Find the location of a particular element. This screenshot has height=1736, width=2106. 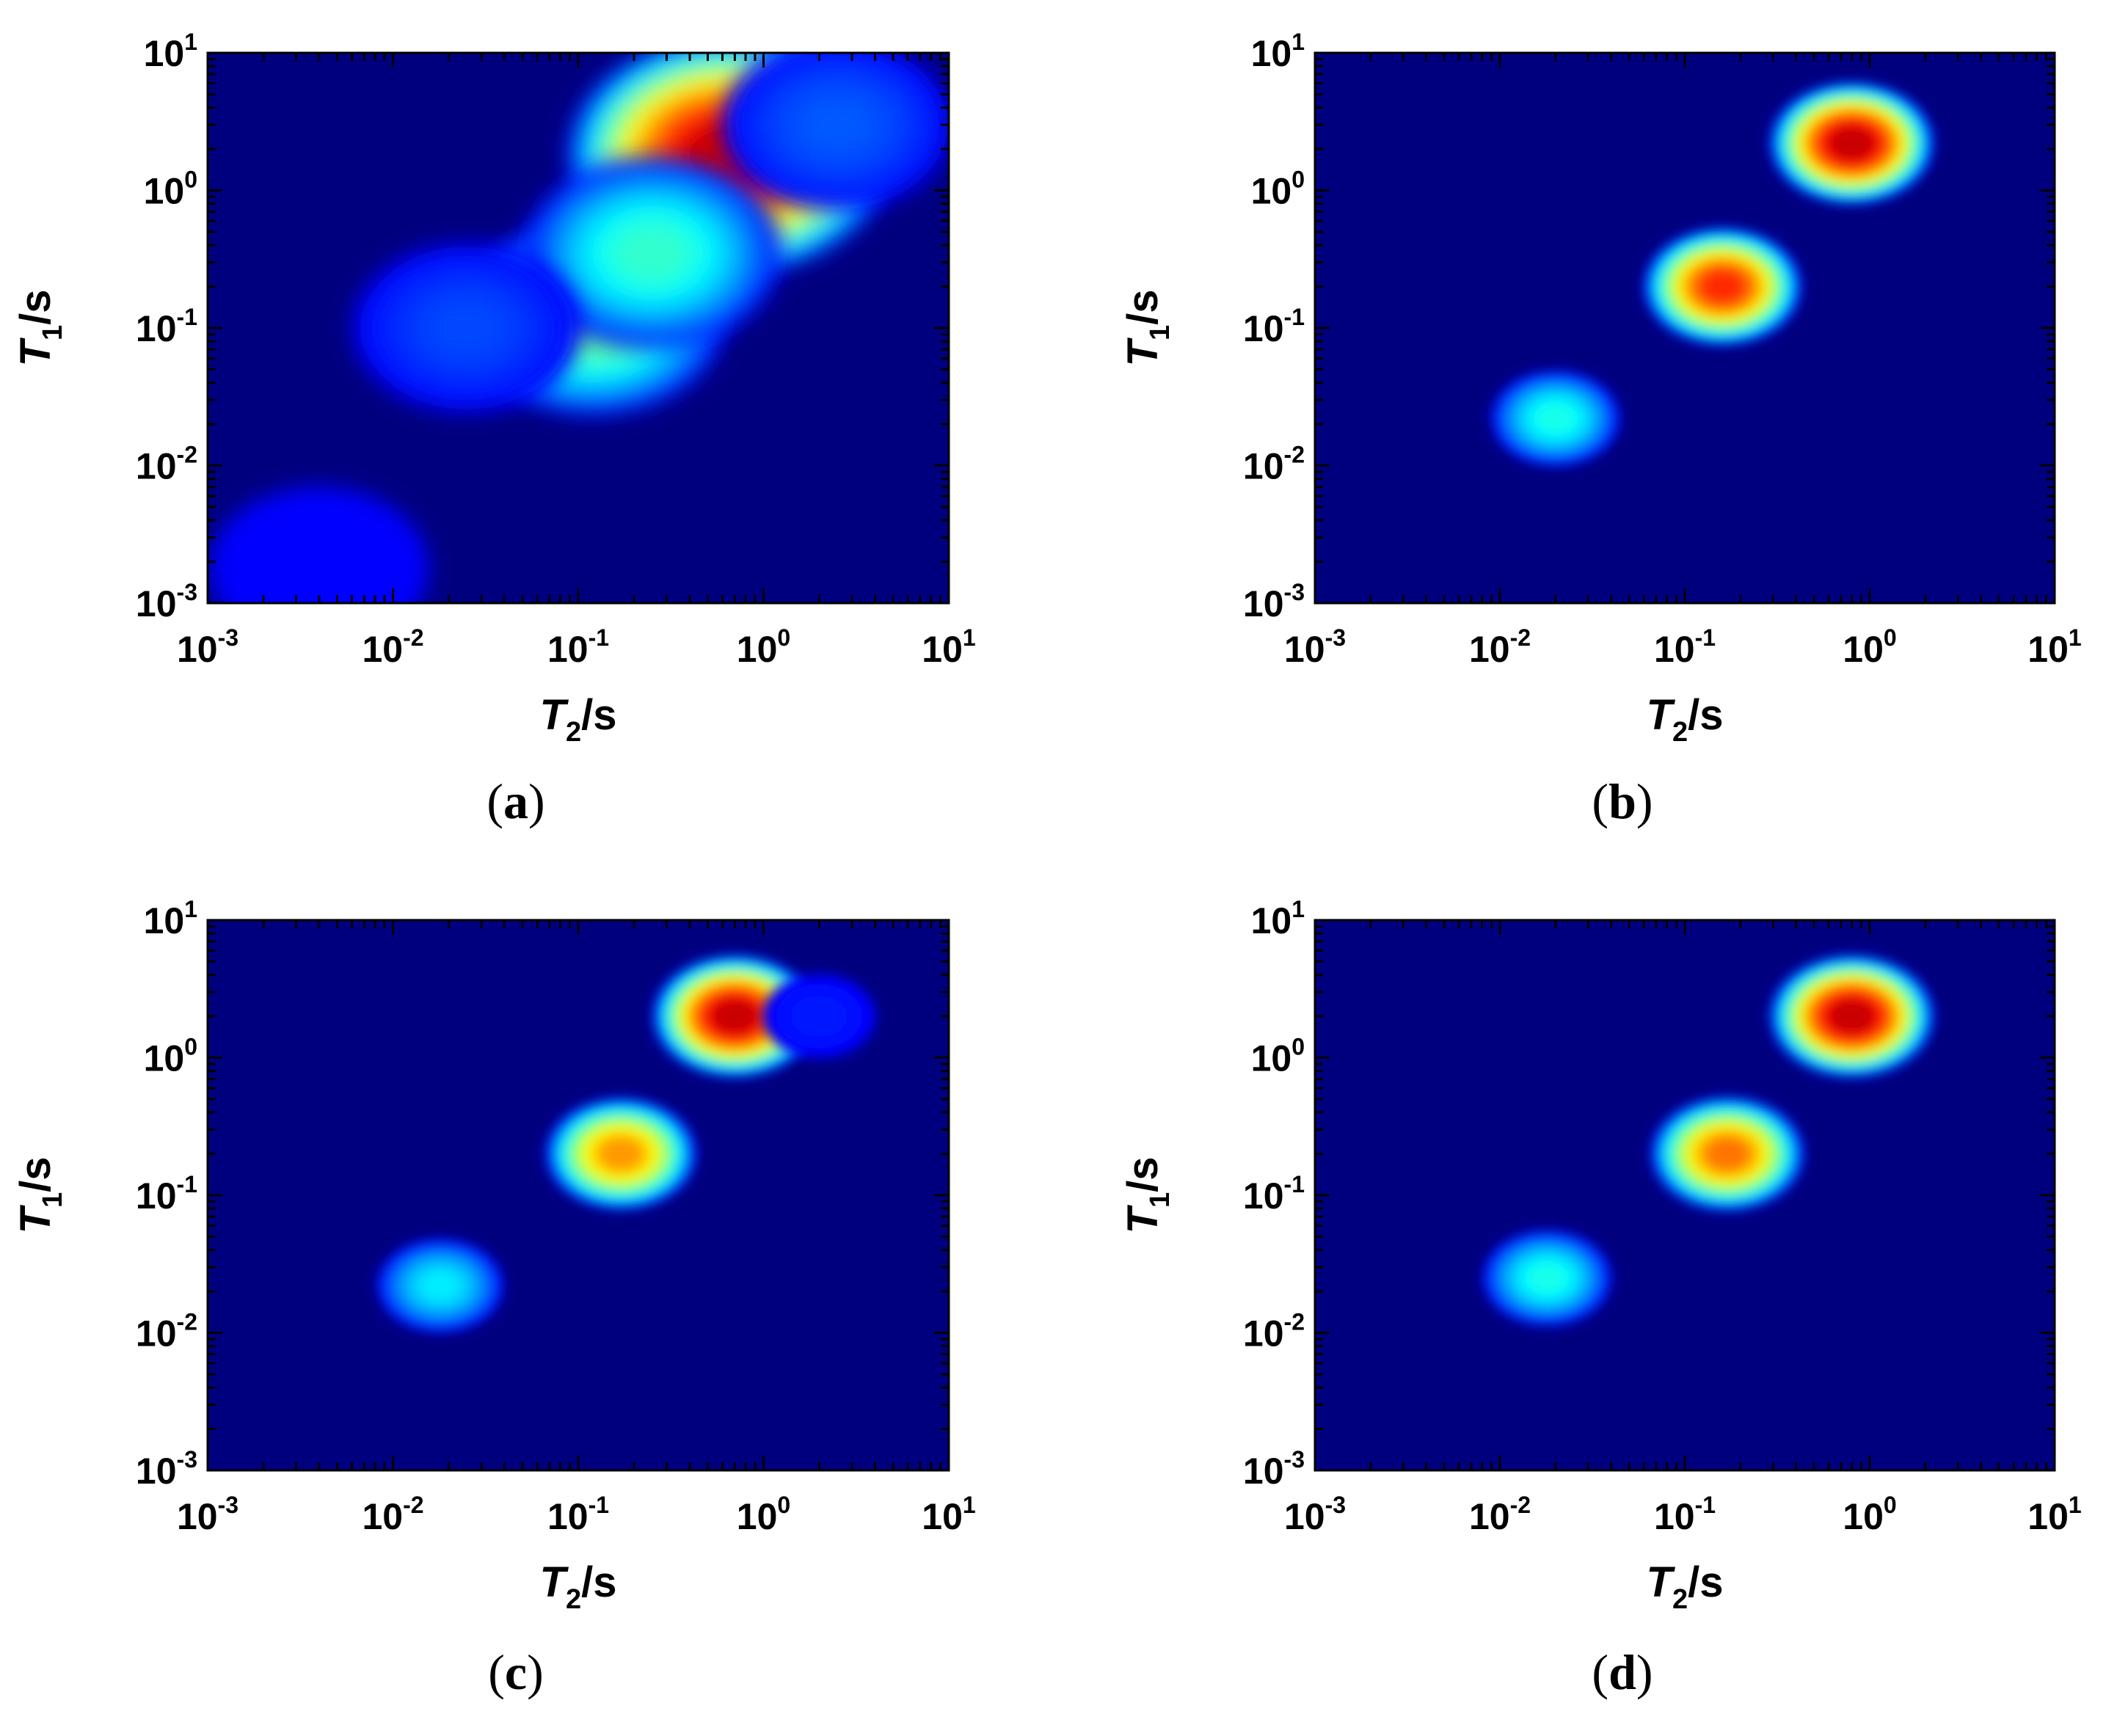

panel-caption: (c) is located at coordinates (516, 1672).